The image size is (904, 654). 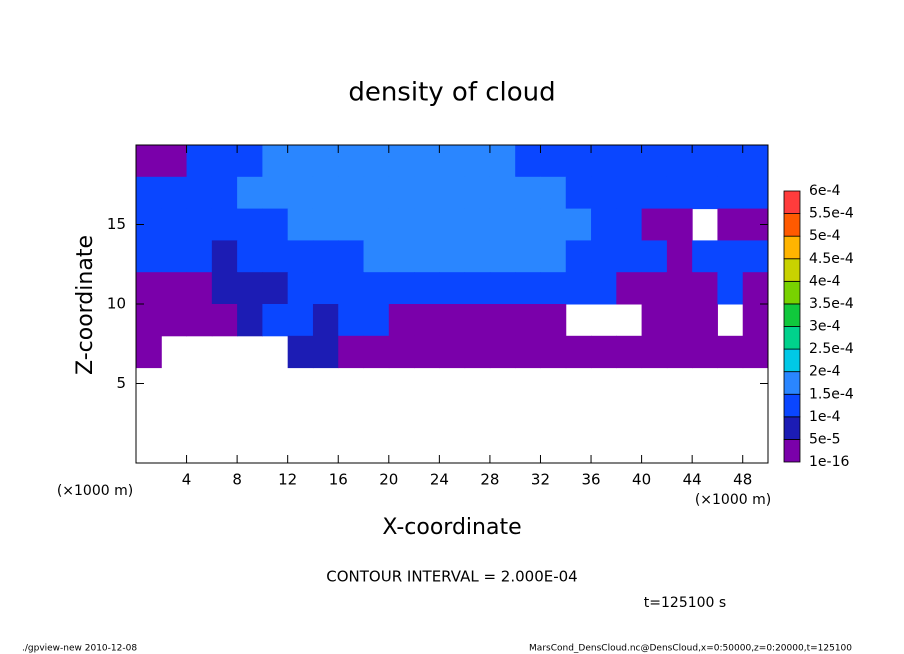 What do you see at coordinates (590, 480) in the screenshot?
I see `x-tick-label: 36` at bounding box center [590, 480].